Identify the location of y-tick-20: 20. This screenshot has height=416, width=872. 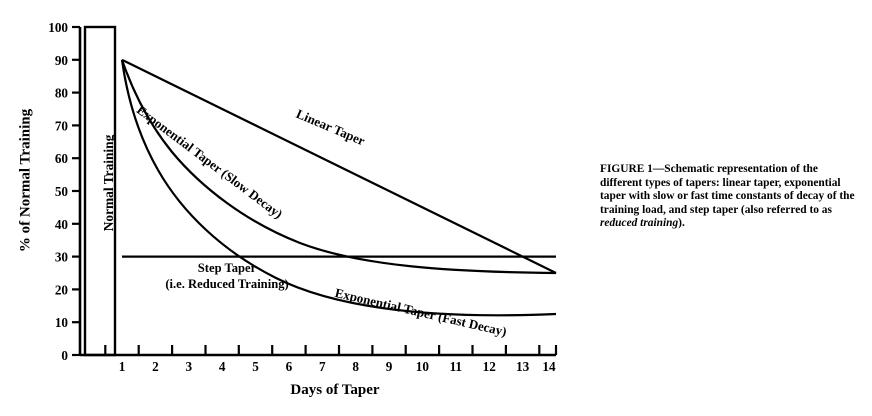
(62, 289).